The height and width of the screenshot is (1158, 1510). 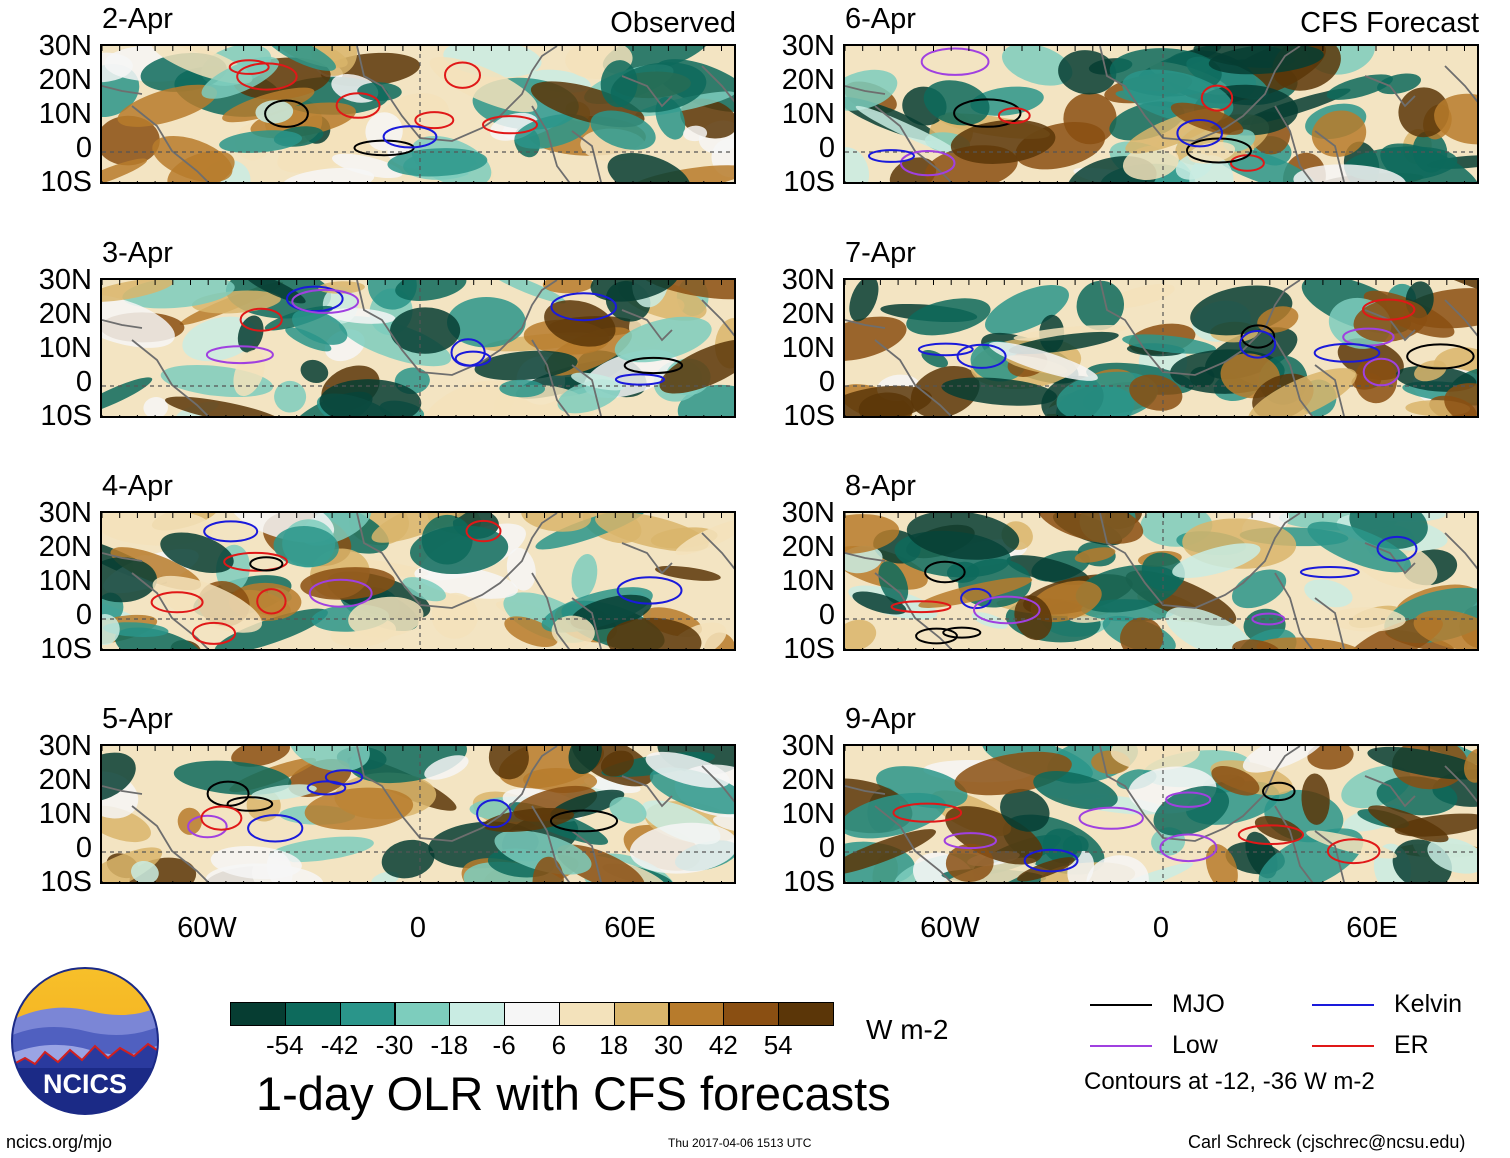 I want to click on main-title: 1-day OLR with CFS forecasts, so click(x=573, y=1093).